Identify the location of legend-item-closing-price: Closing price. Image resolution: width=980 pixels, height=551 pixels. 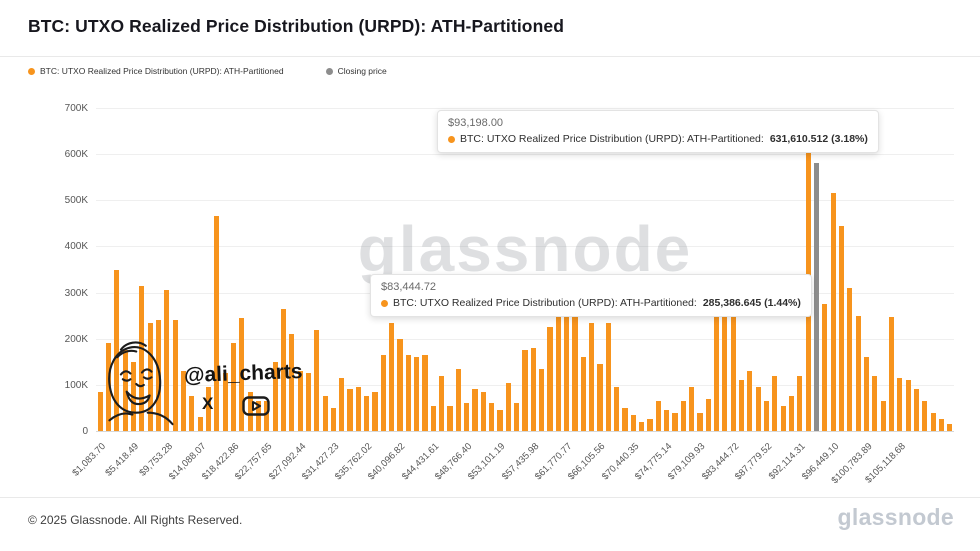
(356, 71).